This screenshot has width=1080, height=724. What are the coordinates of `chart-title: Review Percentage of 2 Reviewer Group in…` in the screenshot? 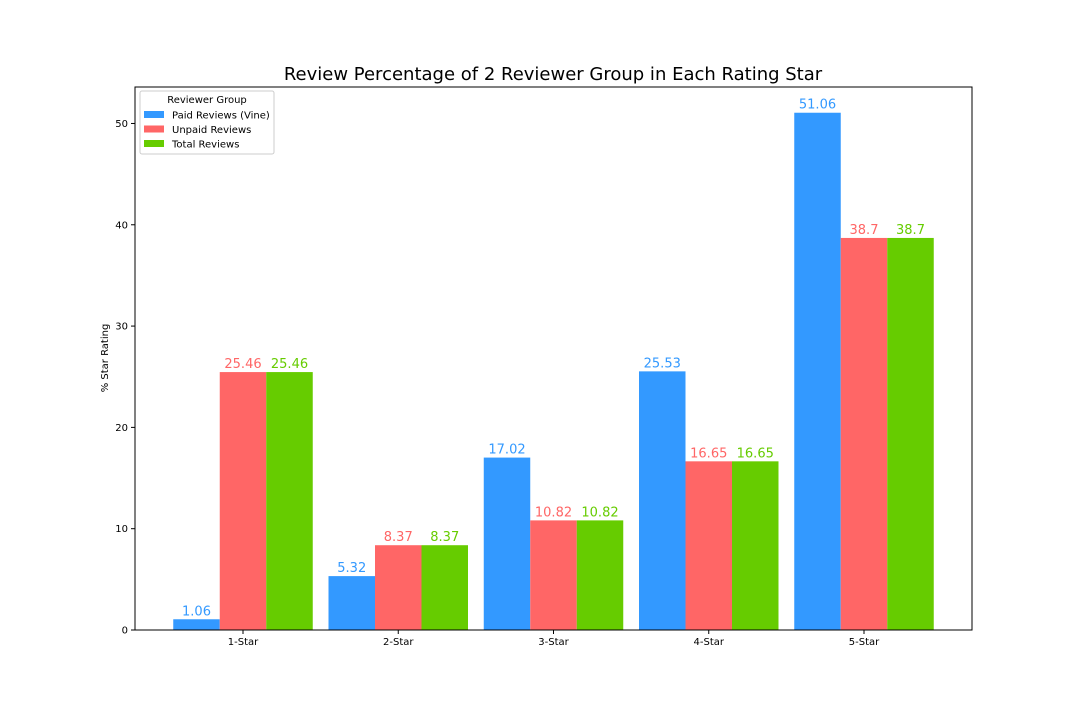 It's located at (553, 74).